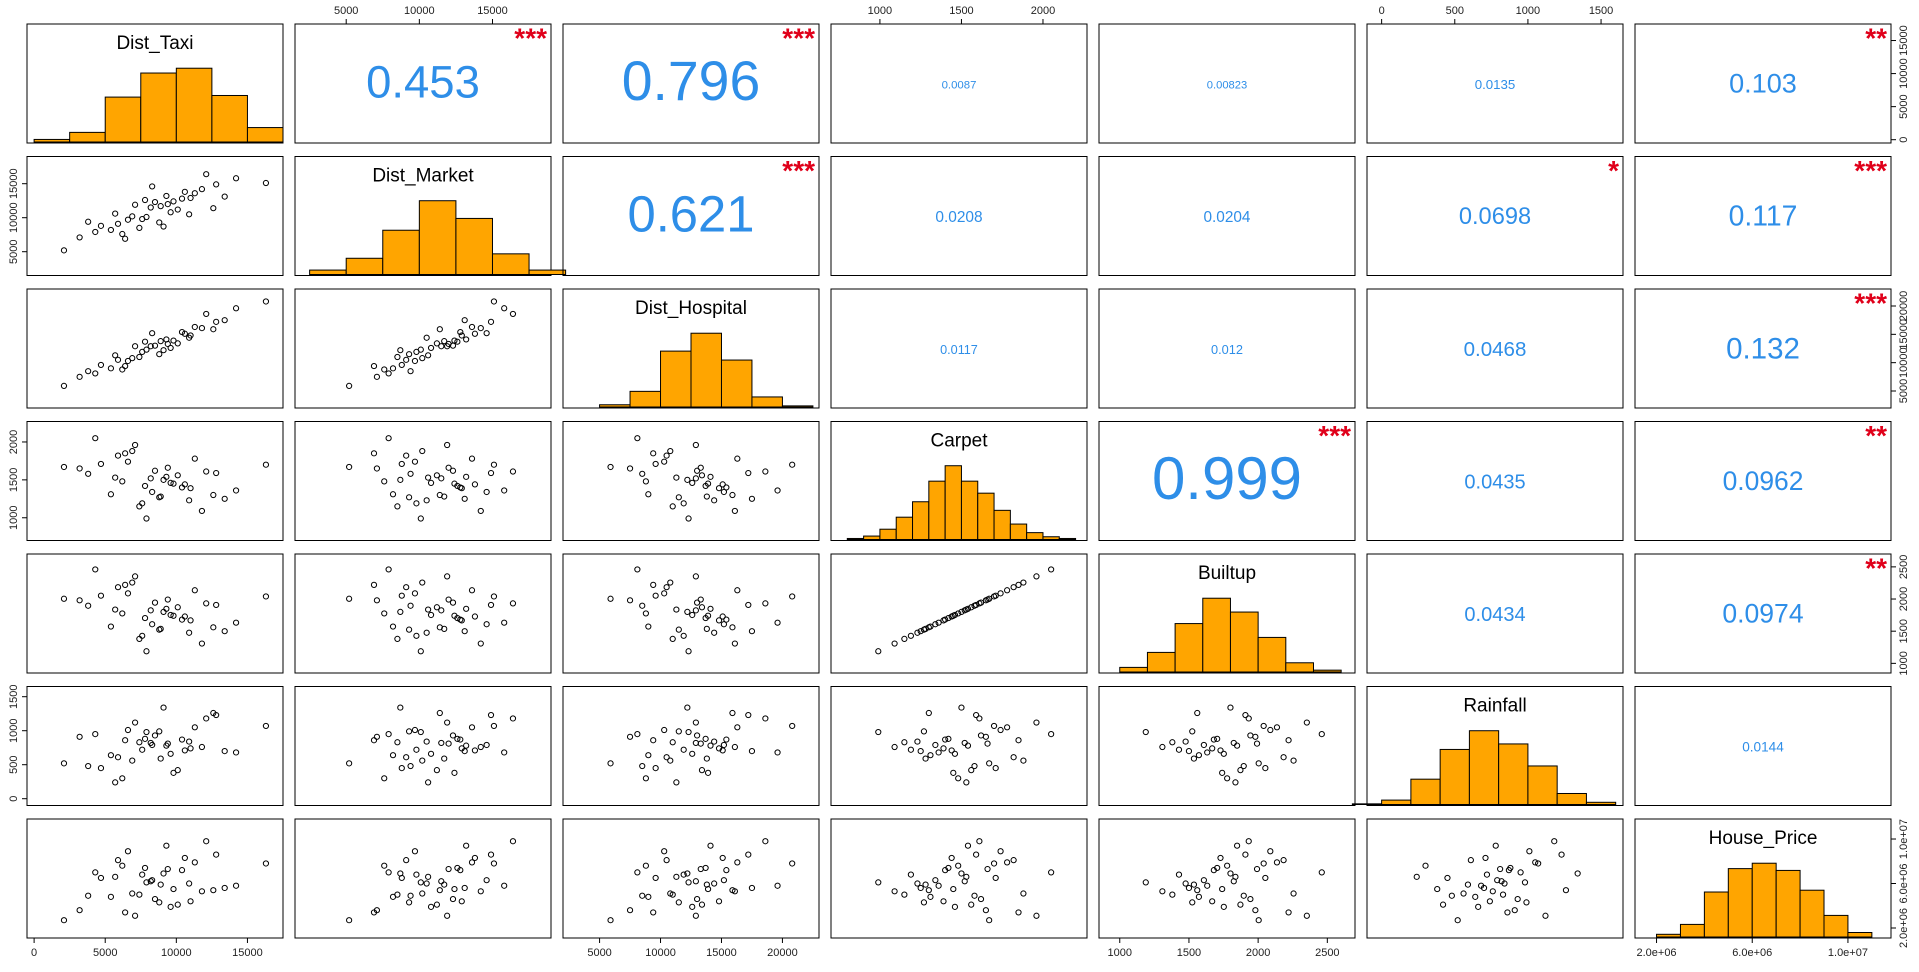  I want to click on x-tick-label: 20000, so click(782, 953).